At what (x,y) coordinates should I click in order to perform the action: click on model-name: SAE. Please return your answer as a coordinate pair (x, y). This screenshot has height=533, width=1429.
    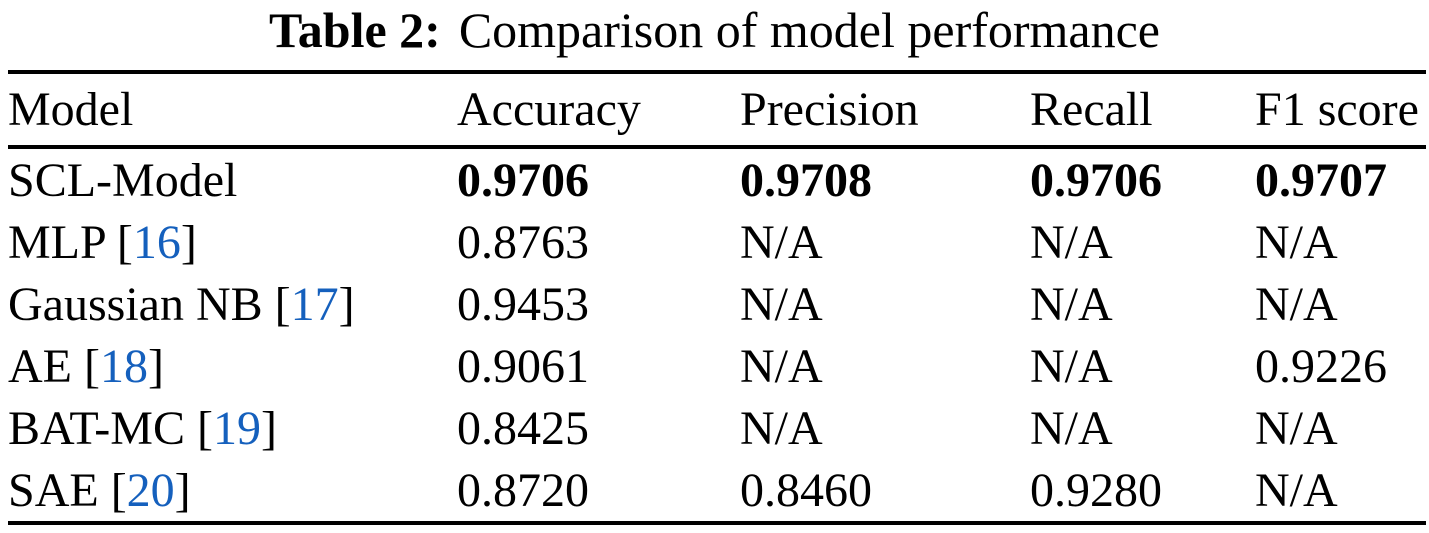
    Looking at the image, I should click on (53, 490).